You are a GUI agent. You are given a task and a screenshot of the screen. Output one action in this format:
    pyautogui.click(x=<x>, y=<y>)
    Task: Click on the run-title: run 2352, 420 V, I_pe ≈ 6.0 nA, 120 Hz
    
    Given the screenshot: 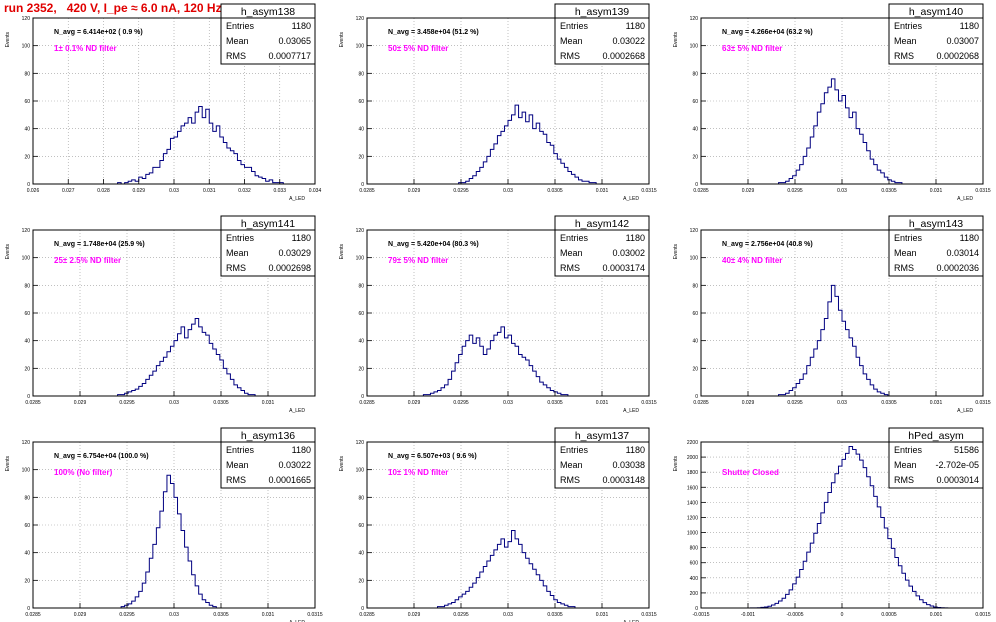 What is the action you would take?
    pyautogui.click(x=113, y=8)
    